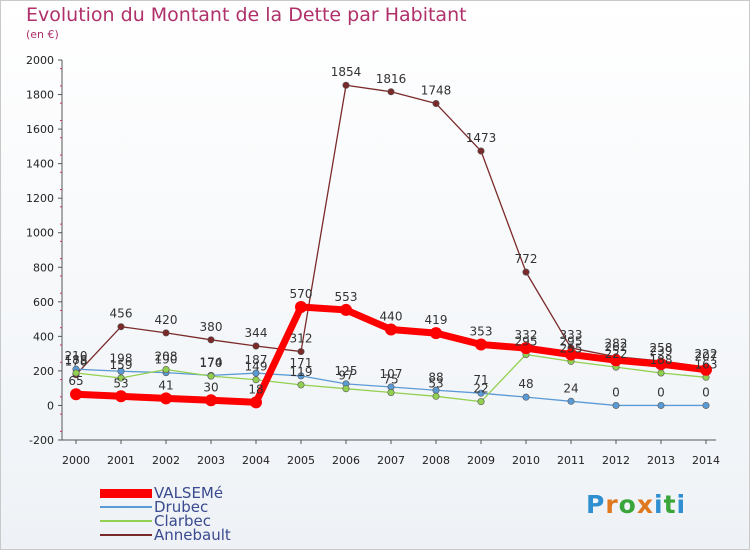 The image size is (750, 550). What do you see at coordinates (436, 320) in the screenshot?
I see `data-label: 419` at bounding box center [436, 320].